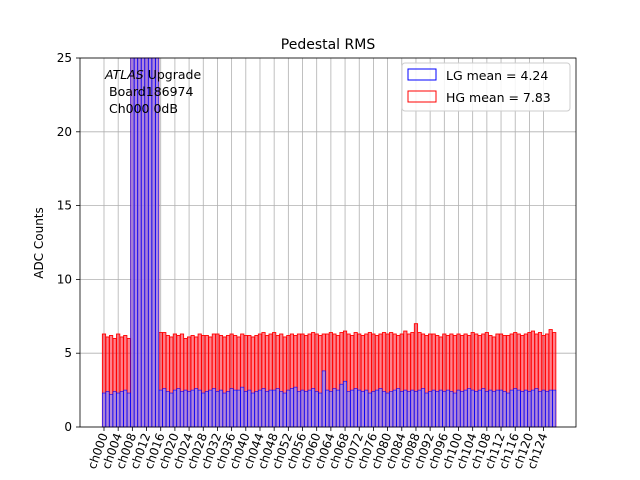 The image size is (640, 480). What do you see at coordinates (64, 279) in the screenshot?
I see `y-tick-label: 10` at bounding box center [64, 279].